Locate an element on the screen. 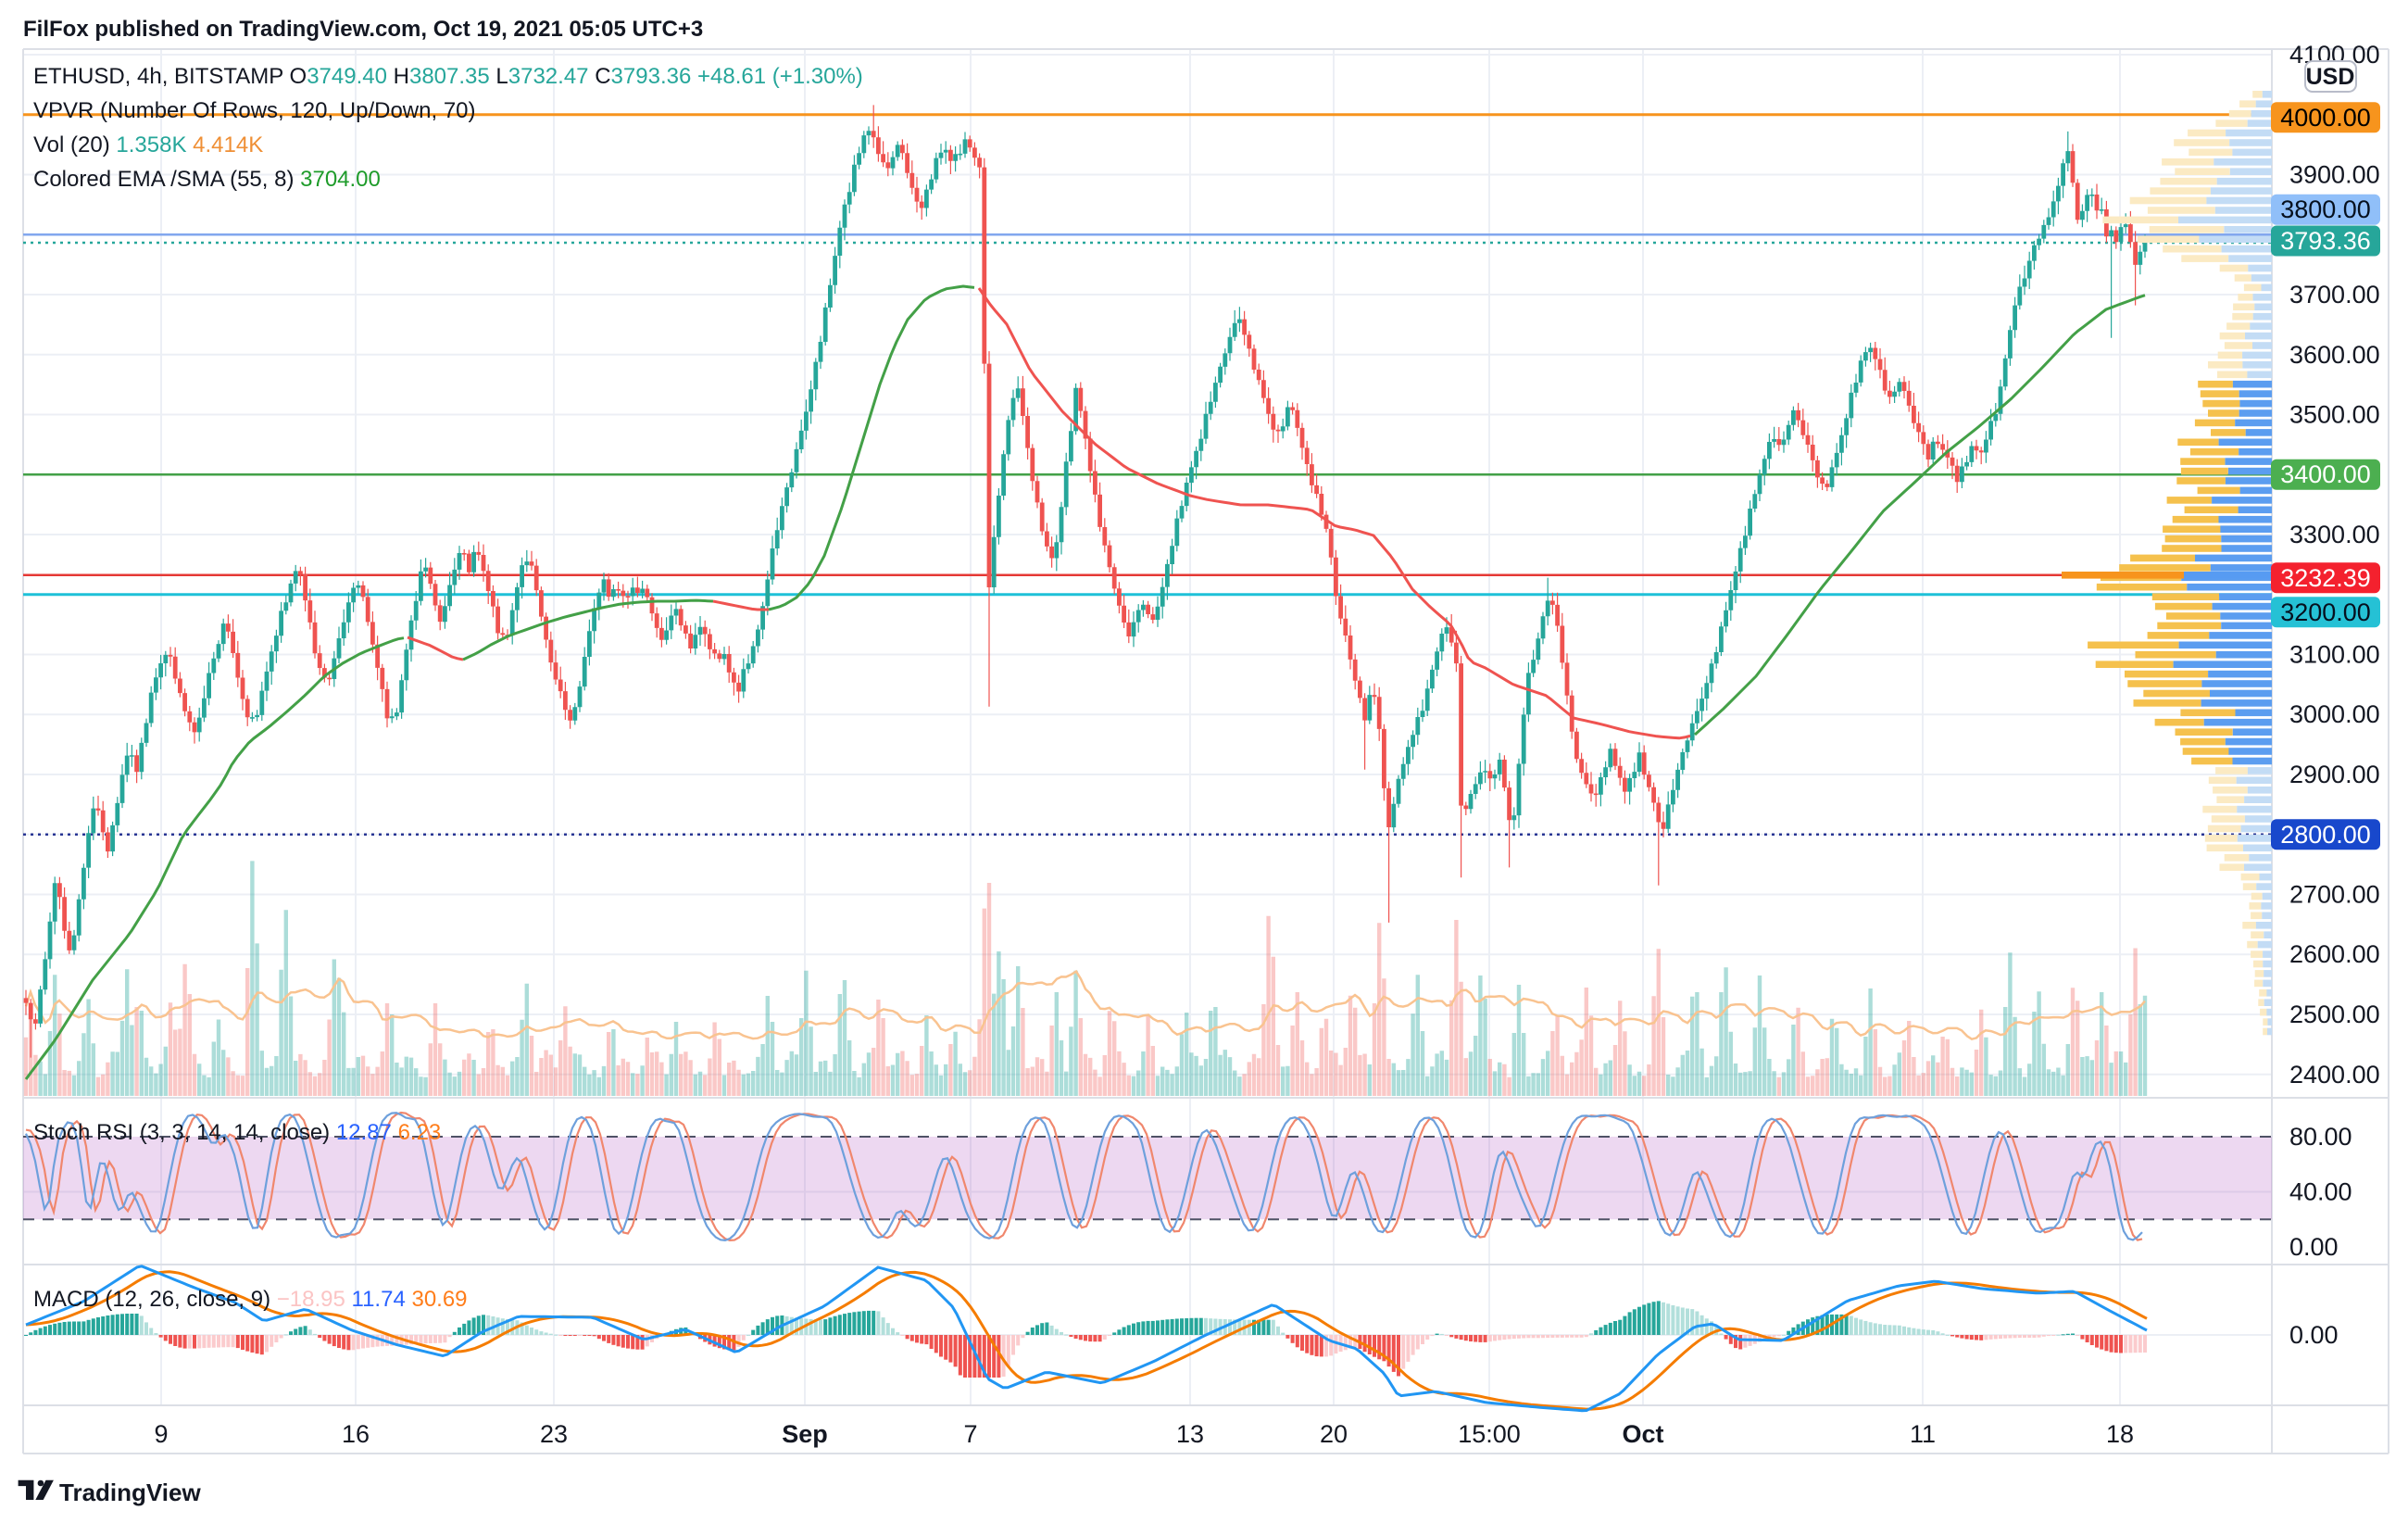  svg-text: 4000.00 is located at coordinates (2325, 118).